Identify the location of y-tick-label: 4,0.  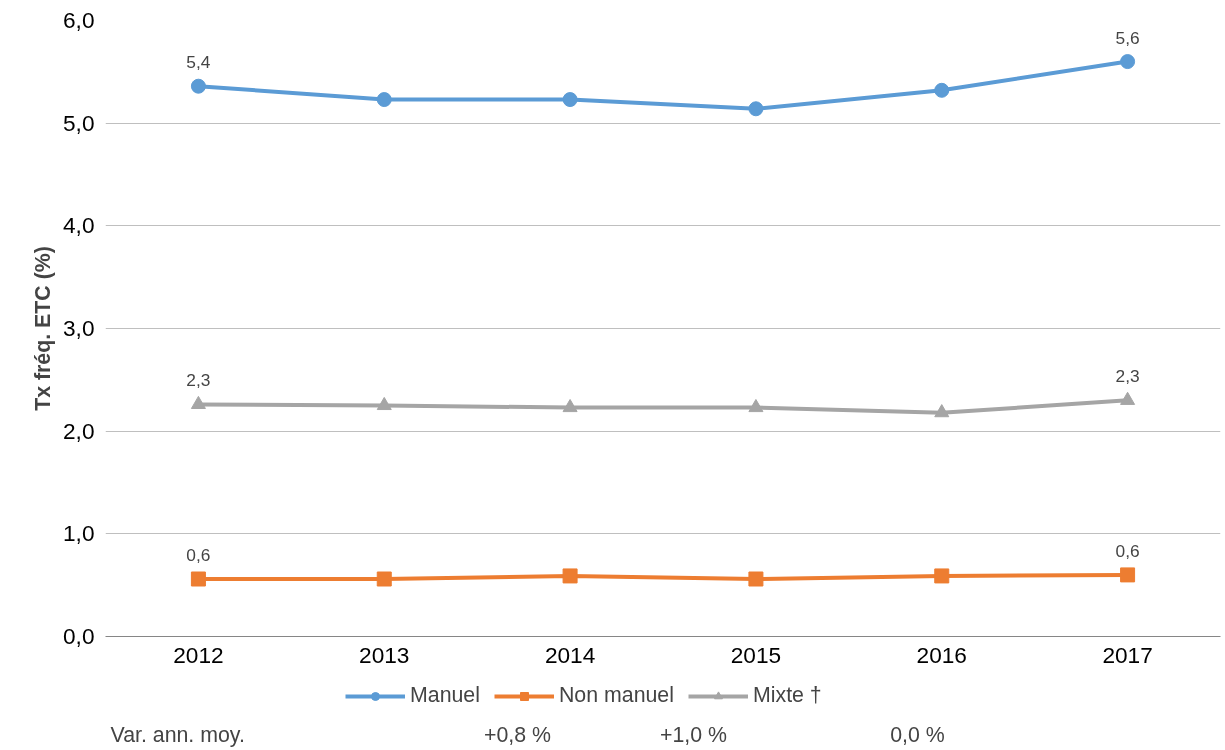
(79, 225).